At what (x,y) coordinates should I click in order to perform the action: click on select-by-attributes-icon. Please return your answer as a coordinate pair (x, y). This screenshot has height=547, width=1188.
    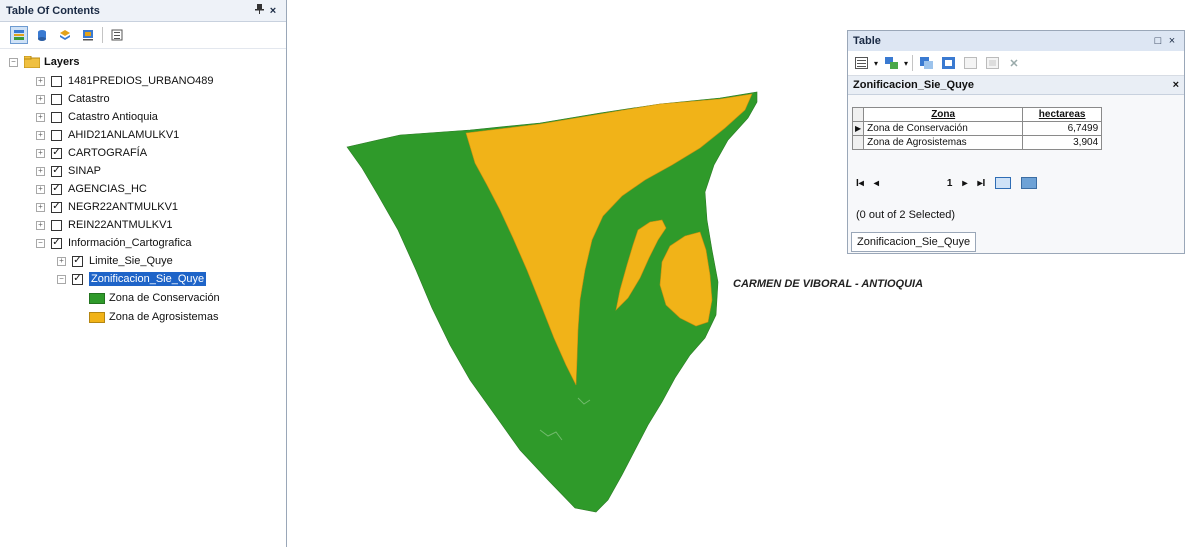
    Looking at the image, I should click on (926, 63).